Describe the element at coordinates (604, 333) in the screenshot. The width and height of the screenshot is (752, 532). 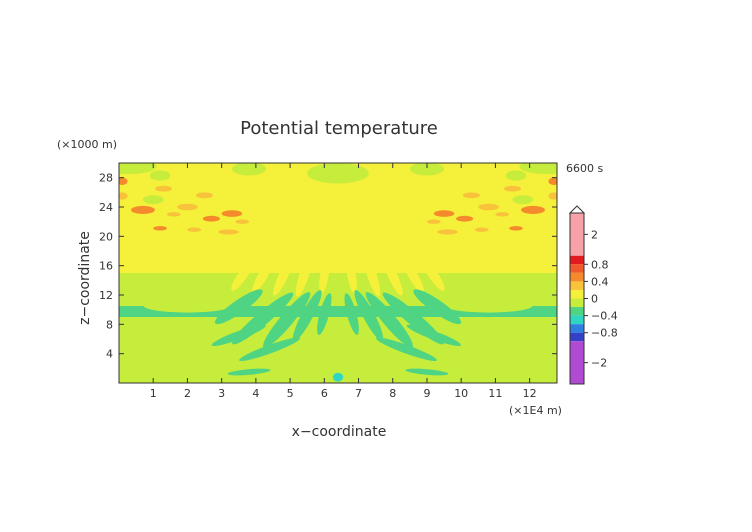
I see `colorbar-tick-label: −0.8` at that location.